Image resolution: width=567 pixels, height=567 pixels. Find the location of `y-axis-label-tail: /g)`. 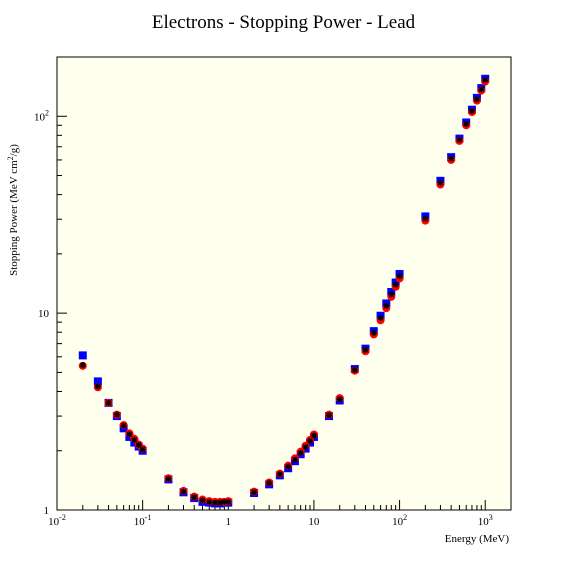

y-axis-label-tail: /g) is located at coordinates (14, 150).